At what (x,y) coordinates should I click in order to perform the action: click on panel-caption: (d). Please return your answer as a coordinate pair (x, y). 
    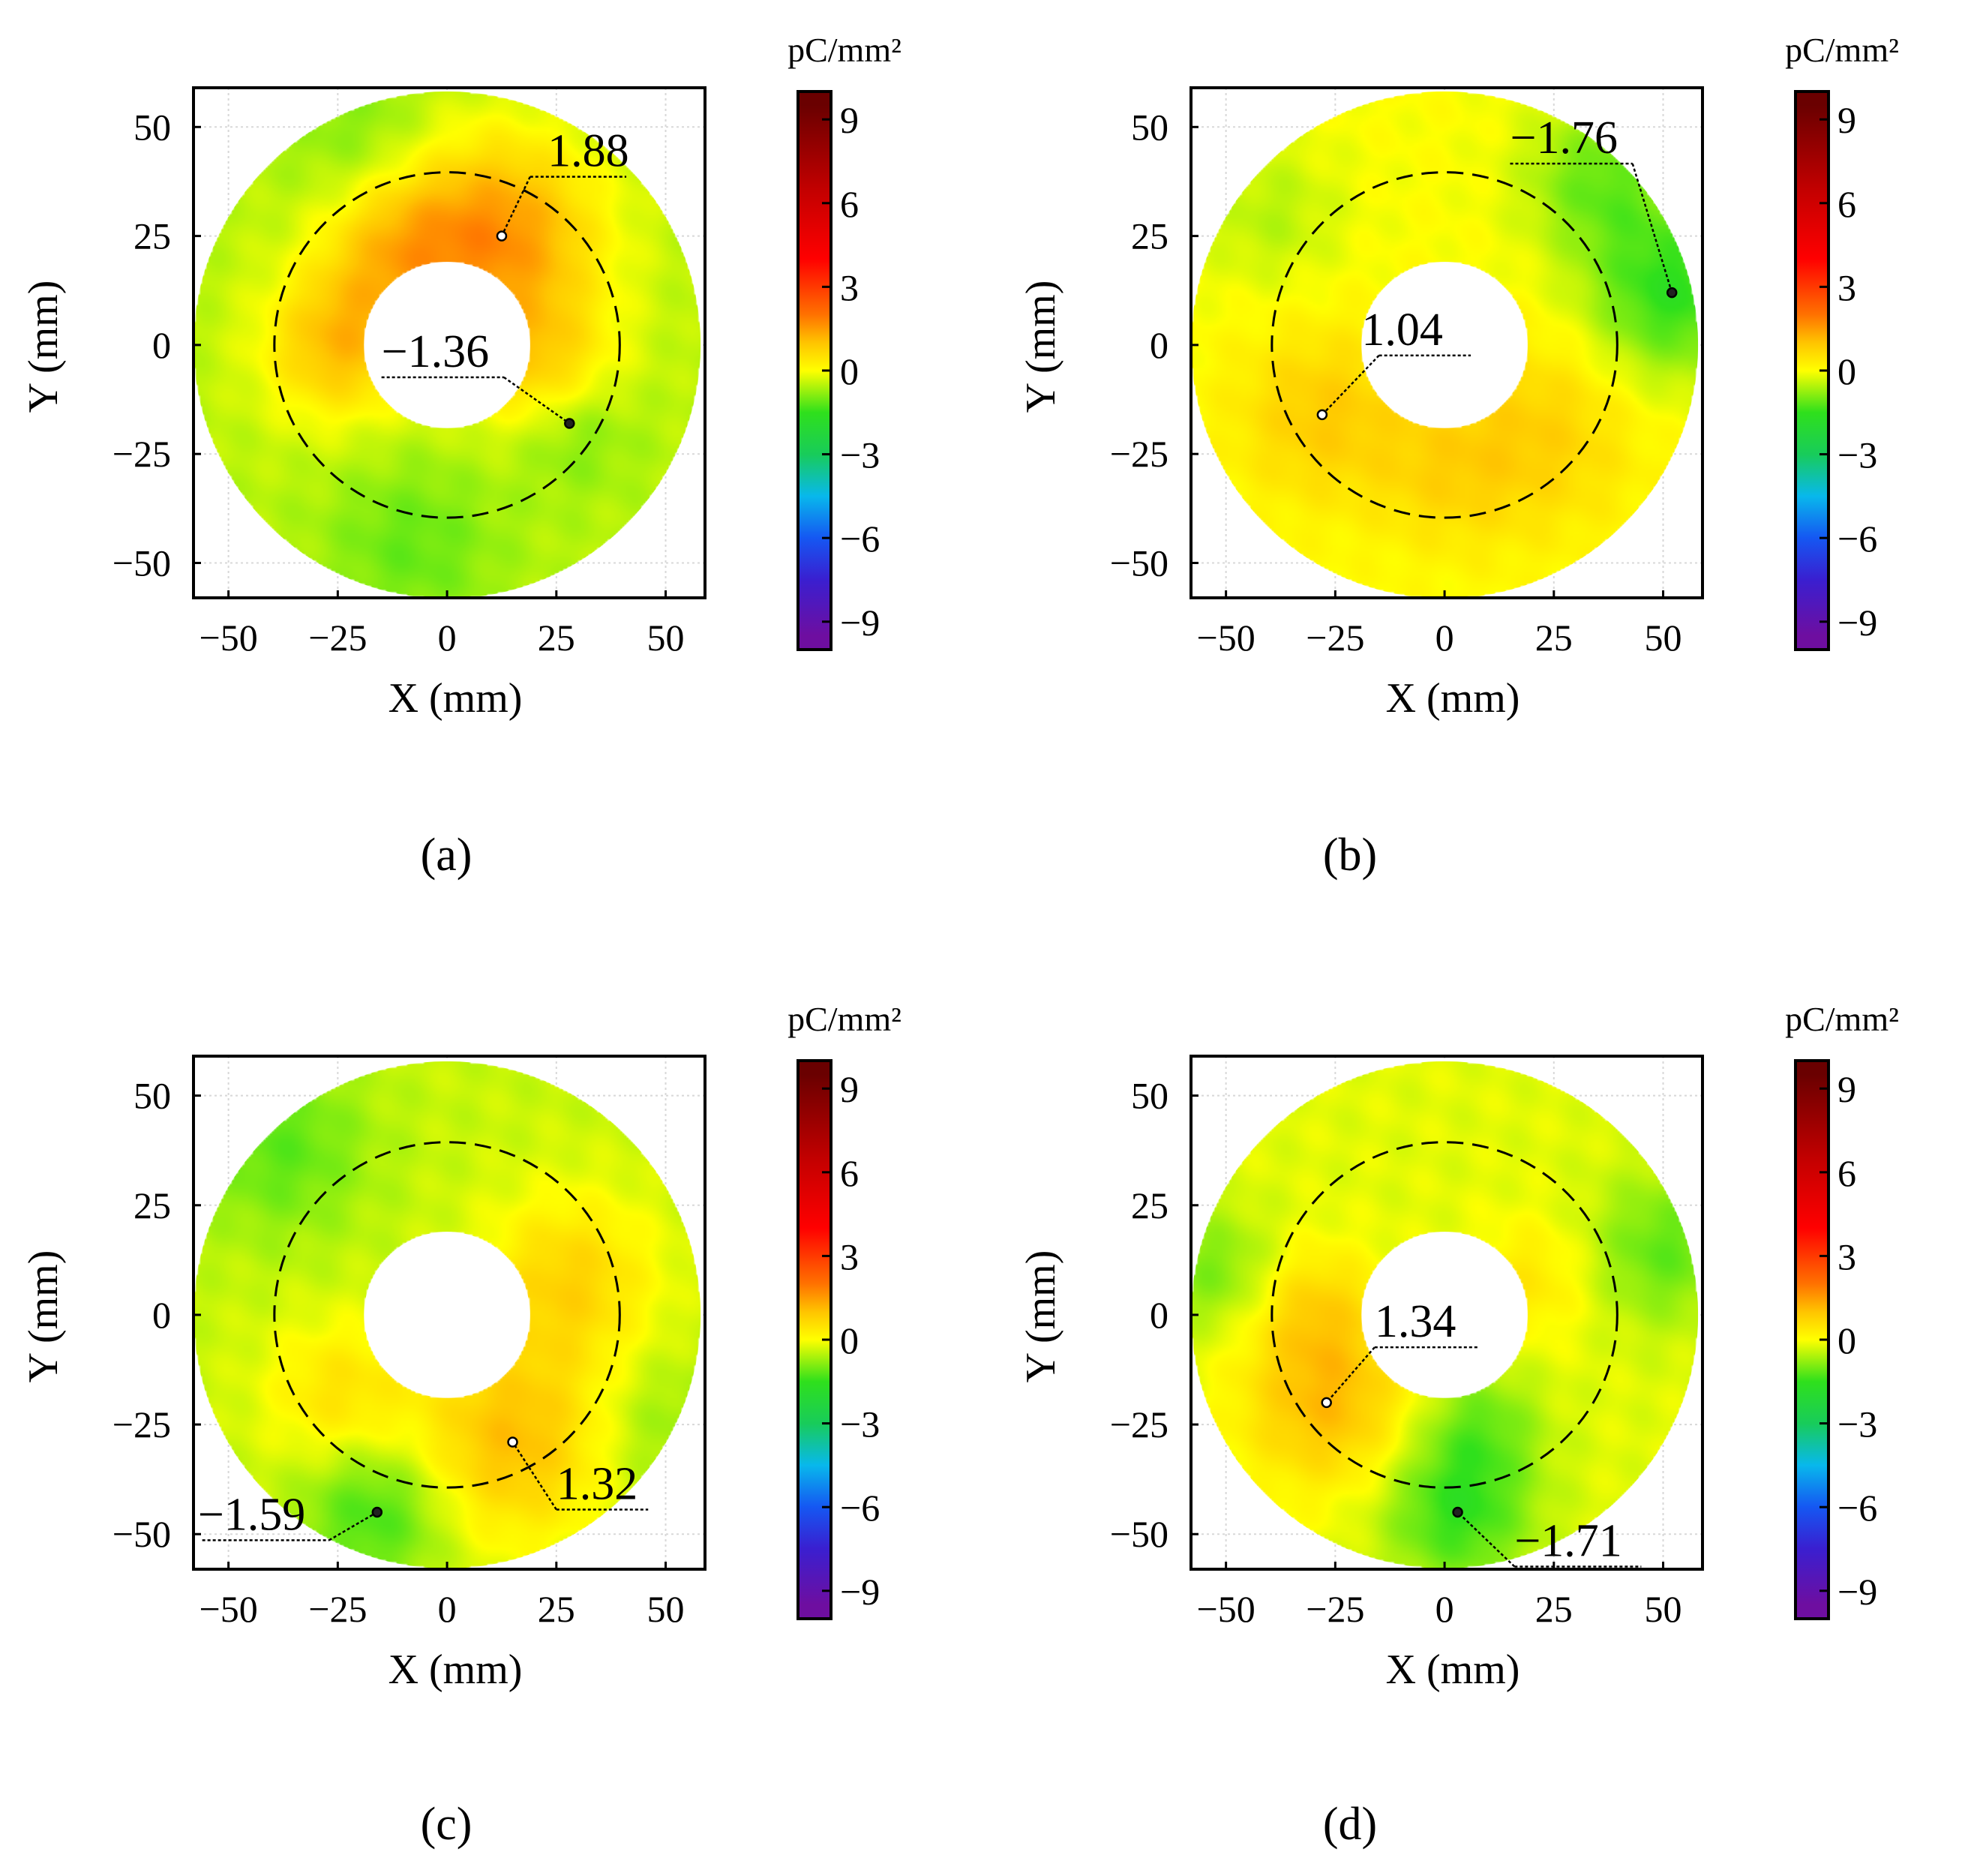
    Looking at the image, I should click on (1350, 1824).